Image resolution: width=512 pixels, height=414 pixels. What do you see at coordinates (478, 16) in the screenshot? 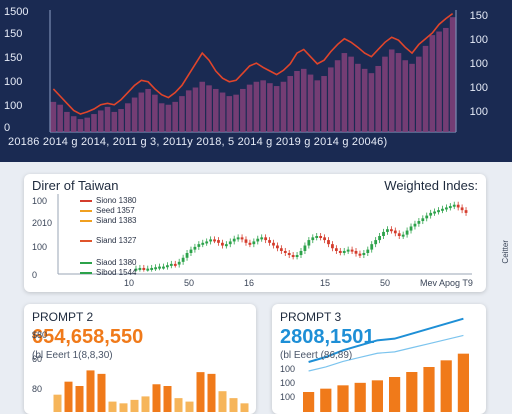
I see `top-y-label-right: 150` at bounding box center [478, 16].